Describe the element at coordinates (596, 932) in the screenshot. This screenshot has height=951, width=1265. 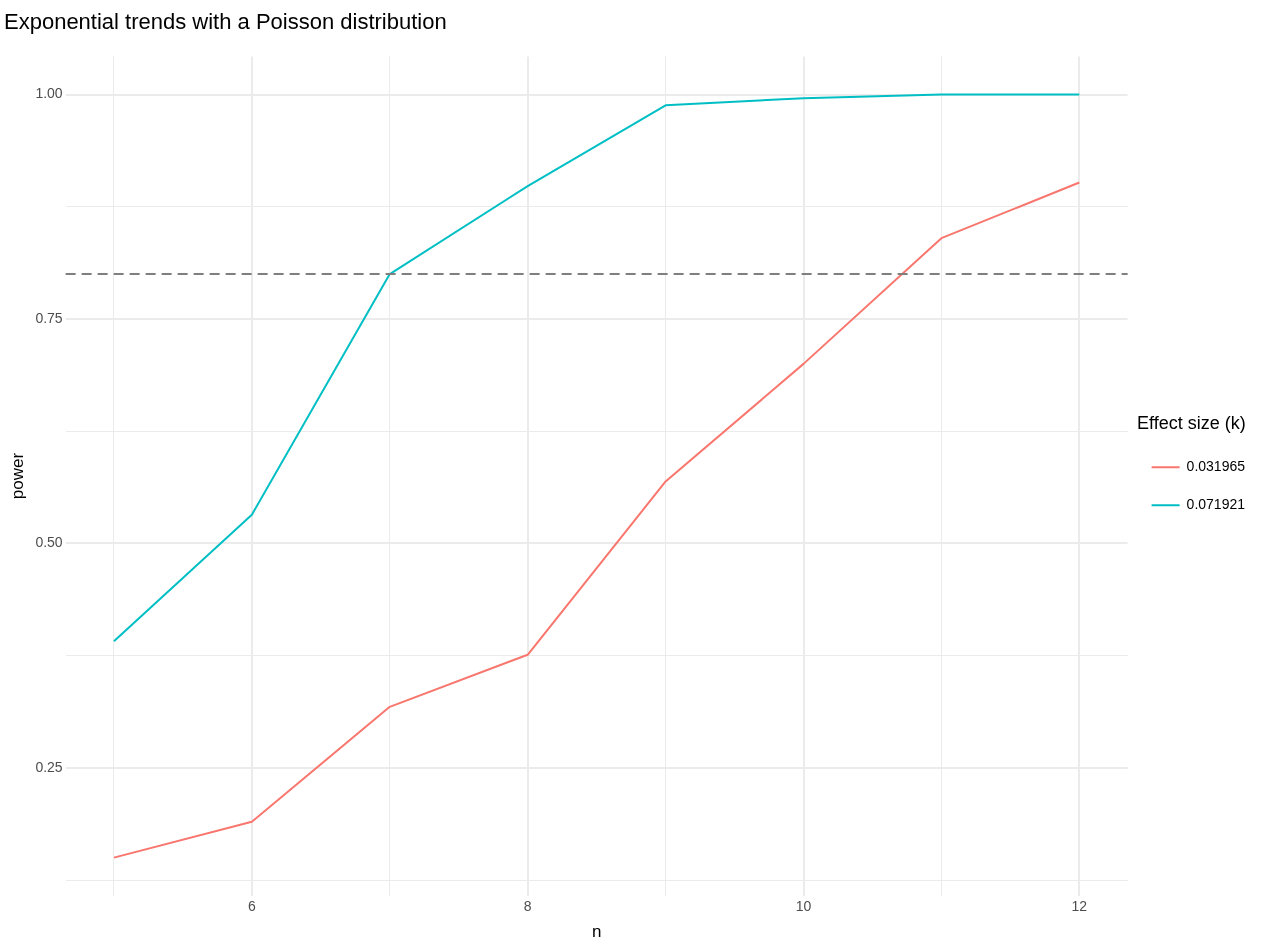
I see `x-axis-title: n` at that location.